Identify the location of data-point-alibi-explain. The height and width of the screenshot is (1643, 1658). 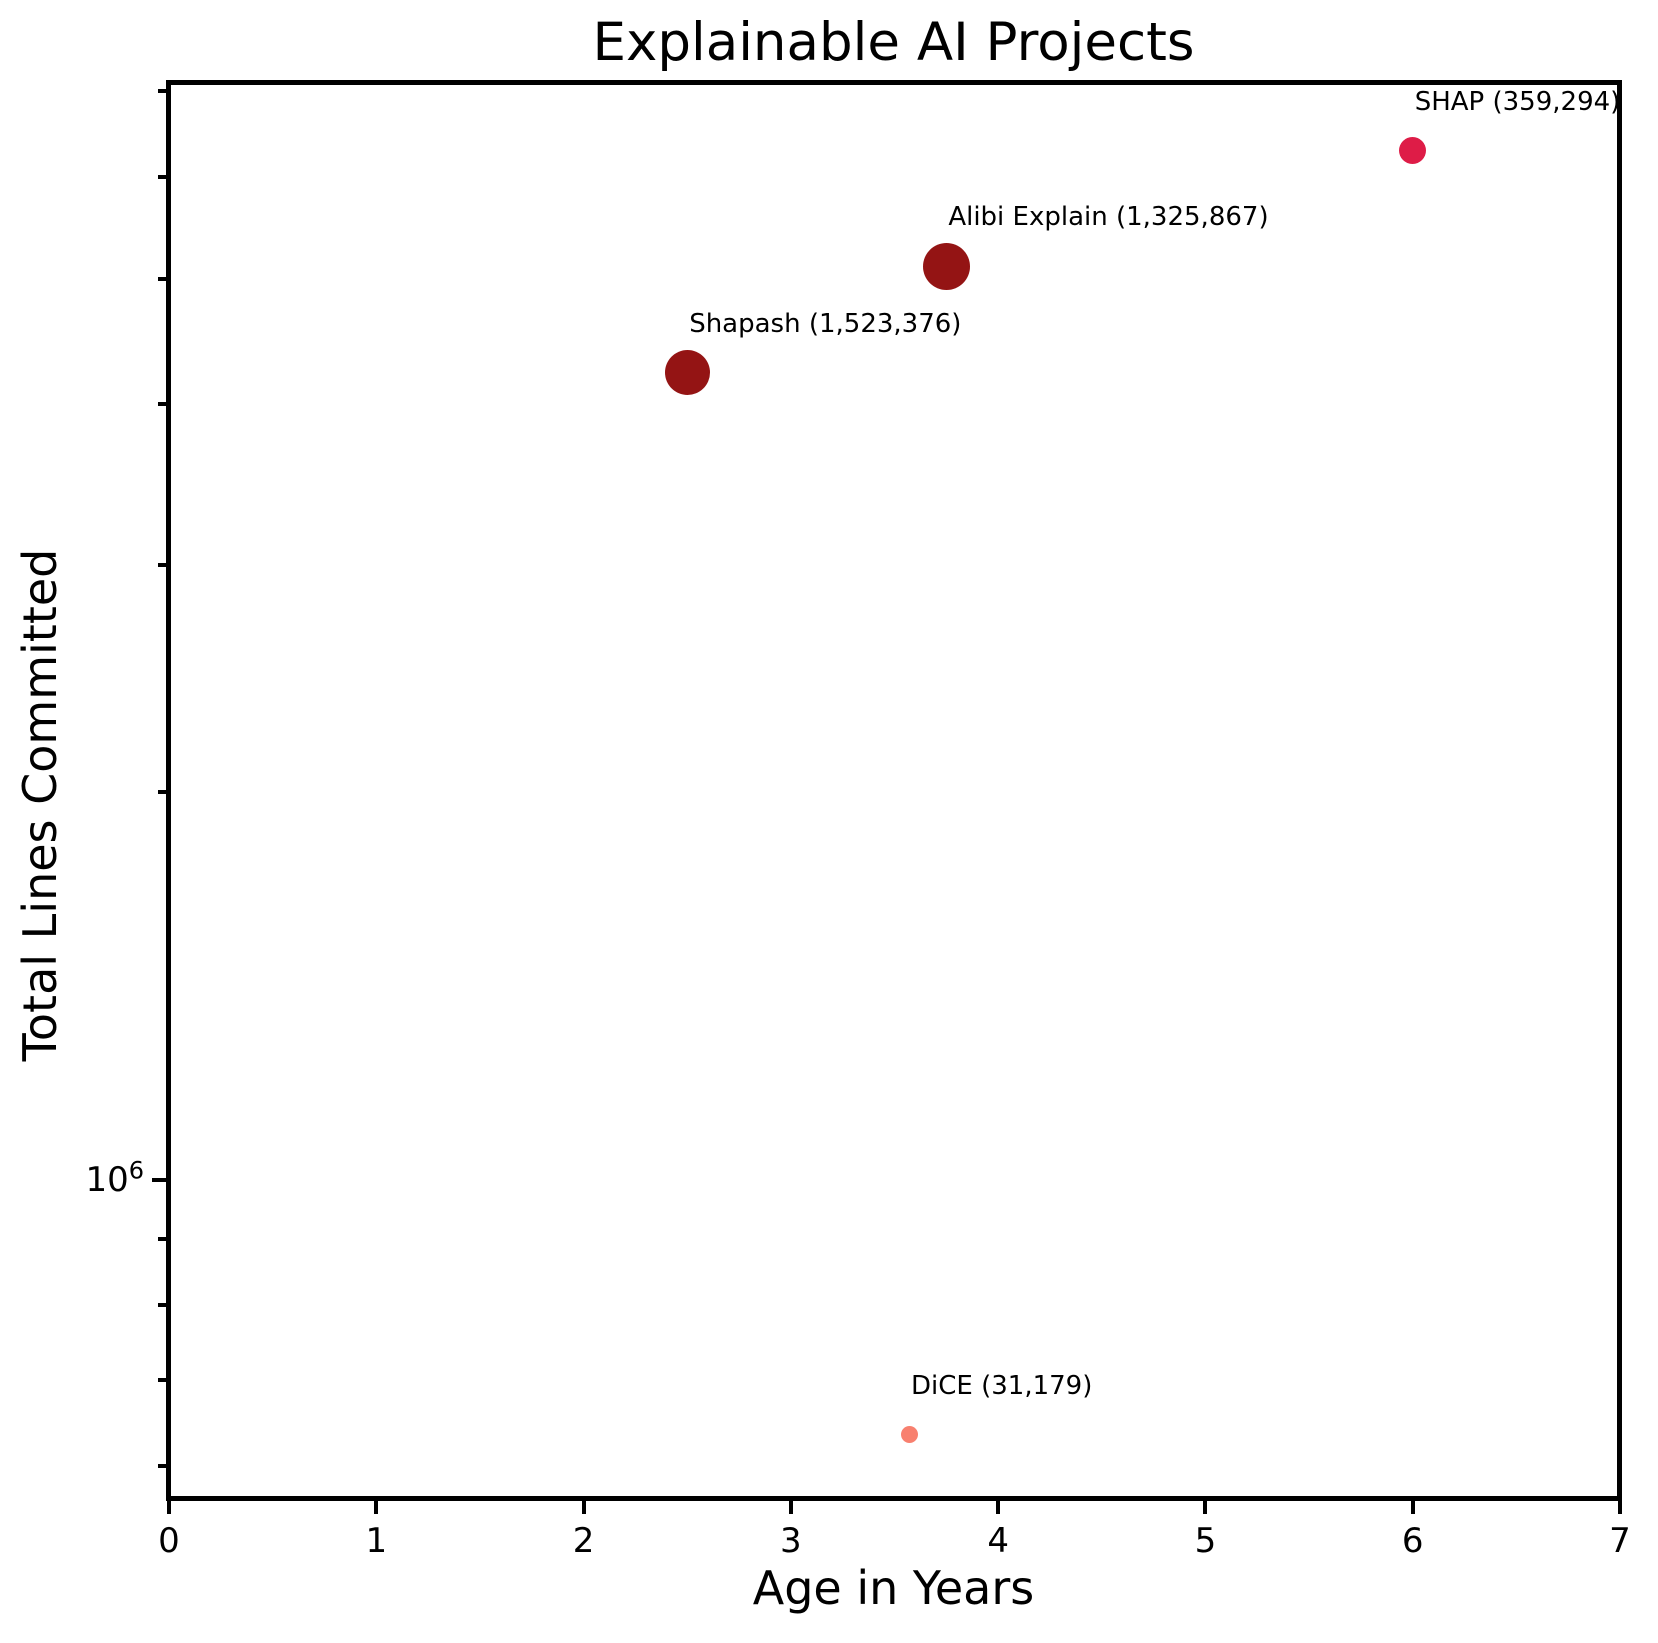
(946, 266).